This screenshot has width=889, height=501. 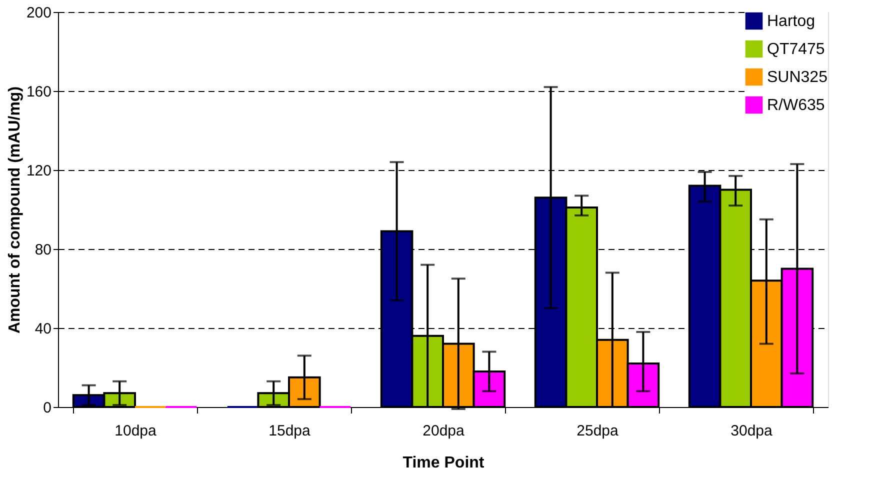 What do you see at coordinates (39, 13) in the screenshot?
I see `y-tick-label: 200` at bounding box center [39, 13].